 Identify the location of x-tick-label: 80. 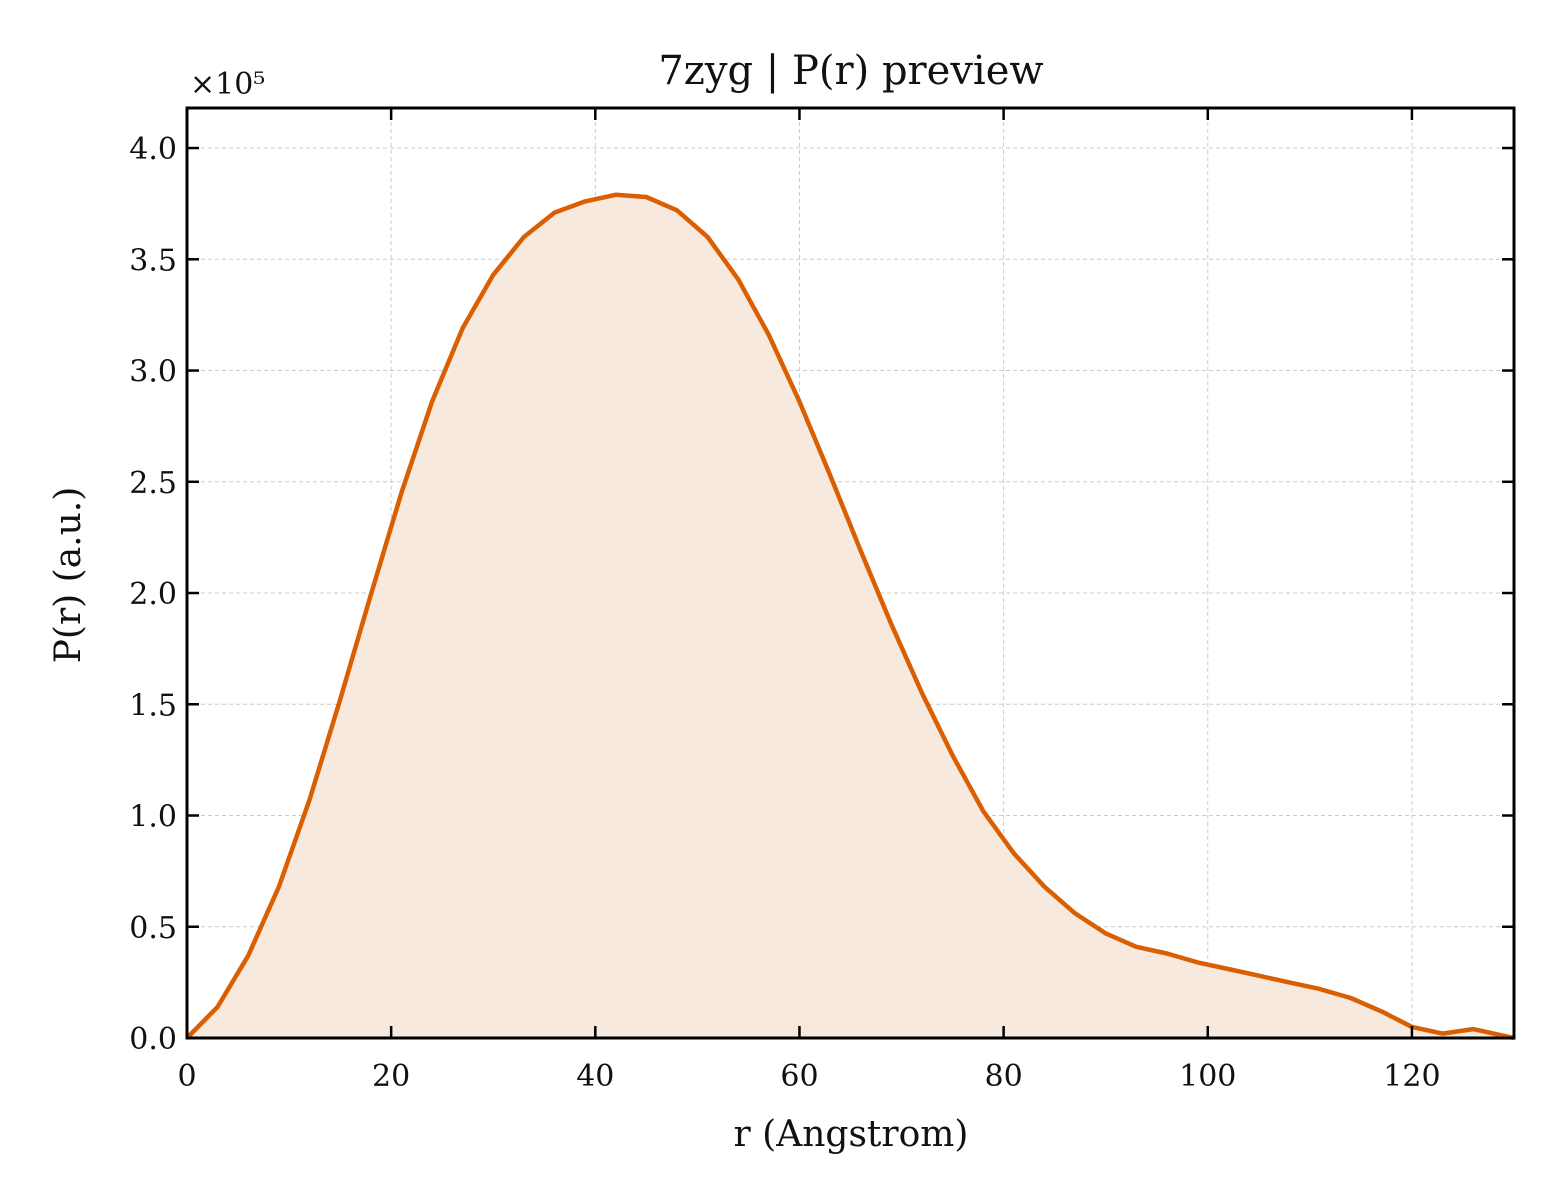
(1004, 1076).